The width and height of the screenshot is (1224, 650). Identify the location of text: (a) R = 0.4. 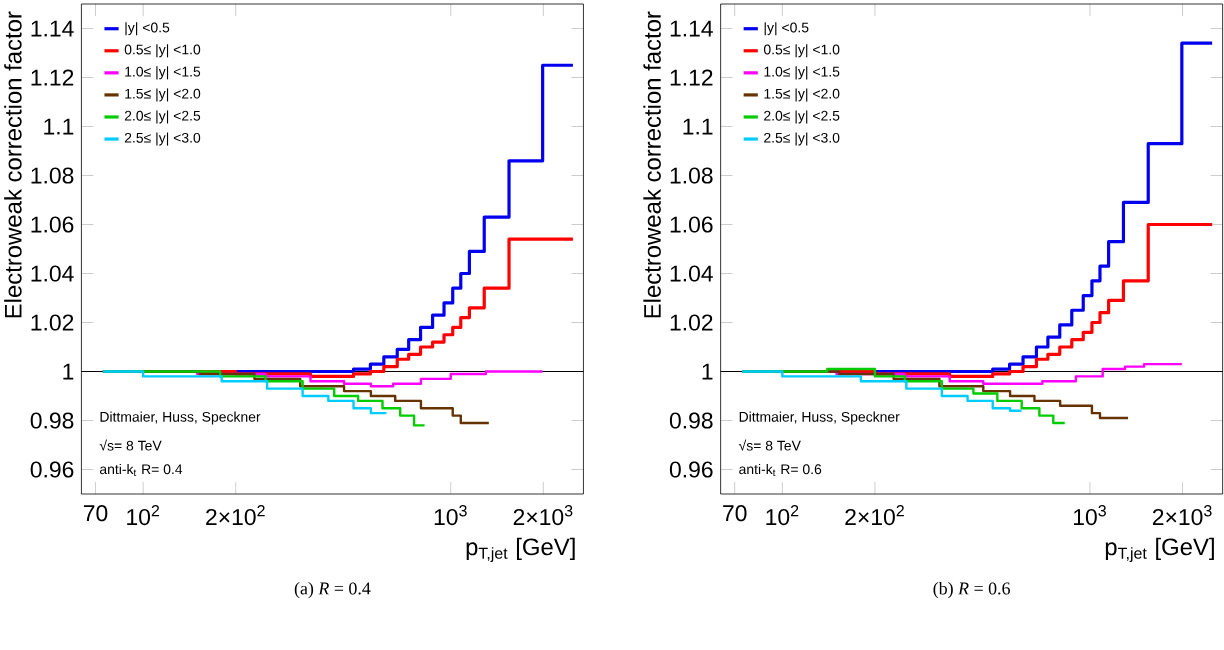
(332, 590).